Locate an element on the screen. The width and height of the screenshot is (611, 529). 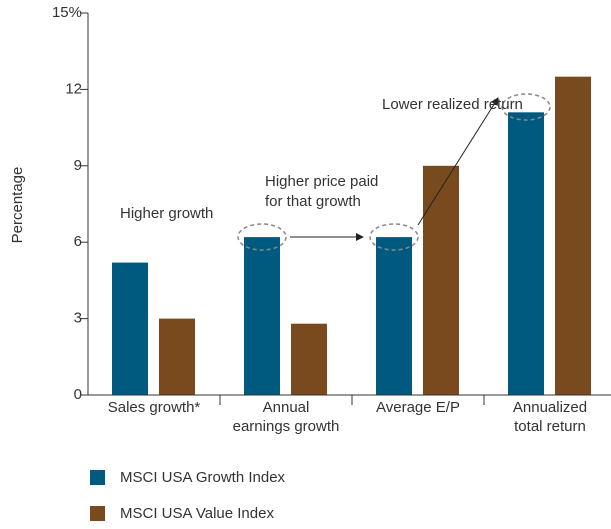
x-tick-label: Annualized total return is located at coordinates (550, 417).